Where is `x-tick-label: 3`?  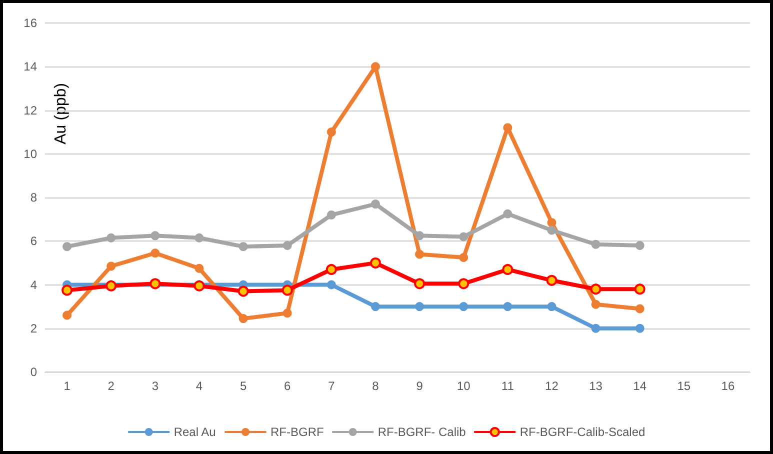
x-tick-label: 3 is located at coordinates (155, 386).